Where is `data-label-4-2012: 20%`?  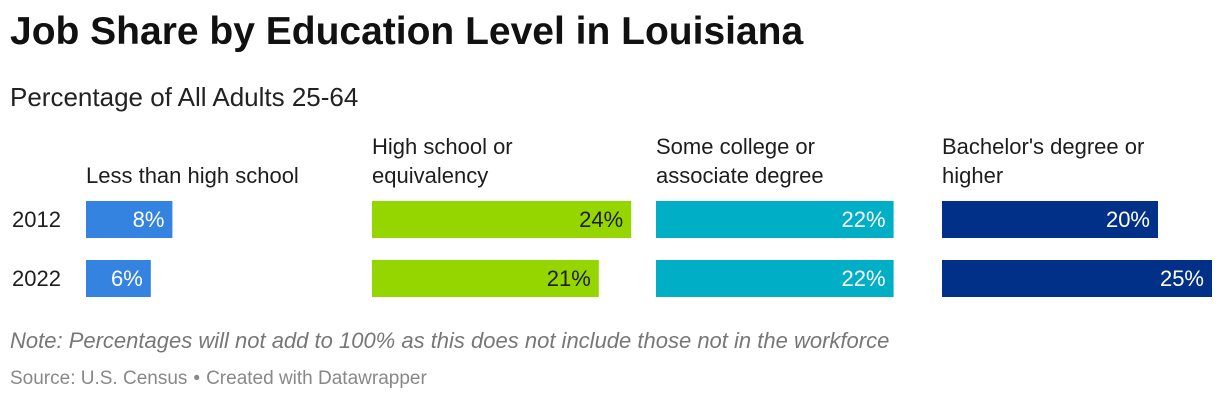
data-label-4-2012: 20% is located at coordinates (1128, 219).